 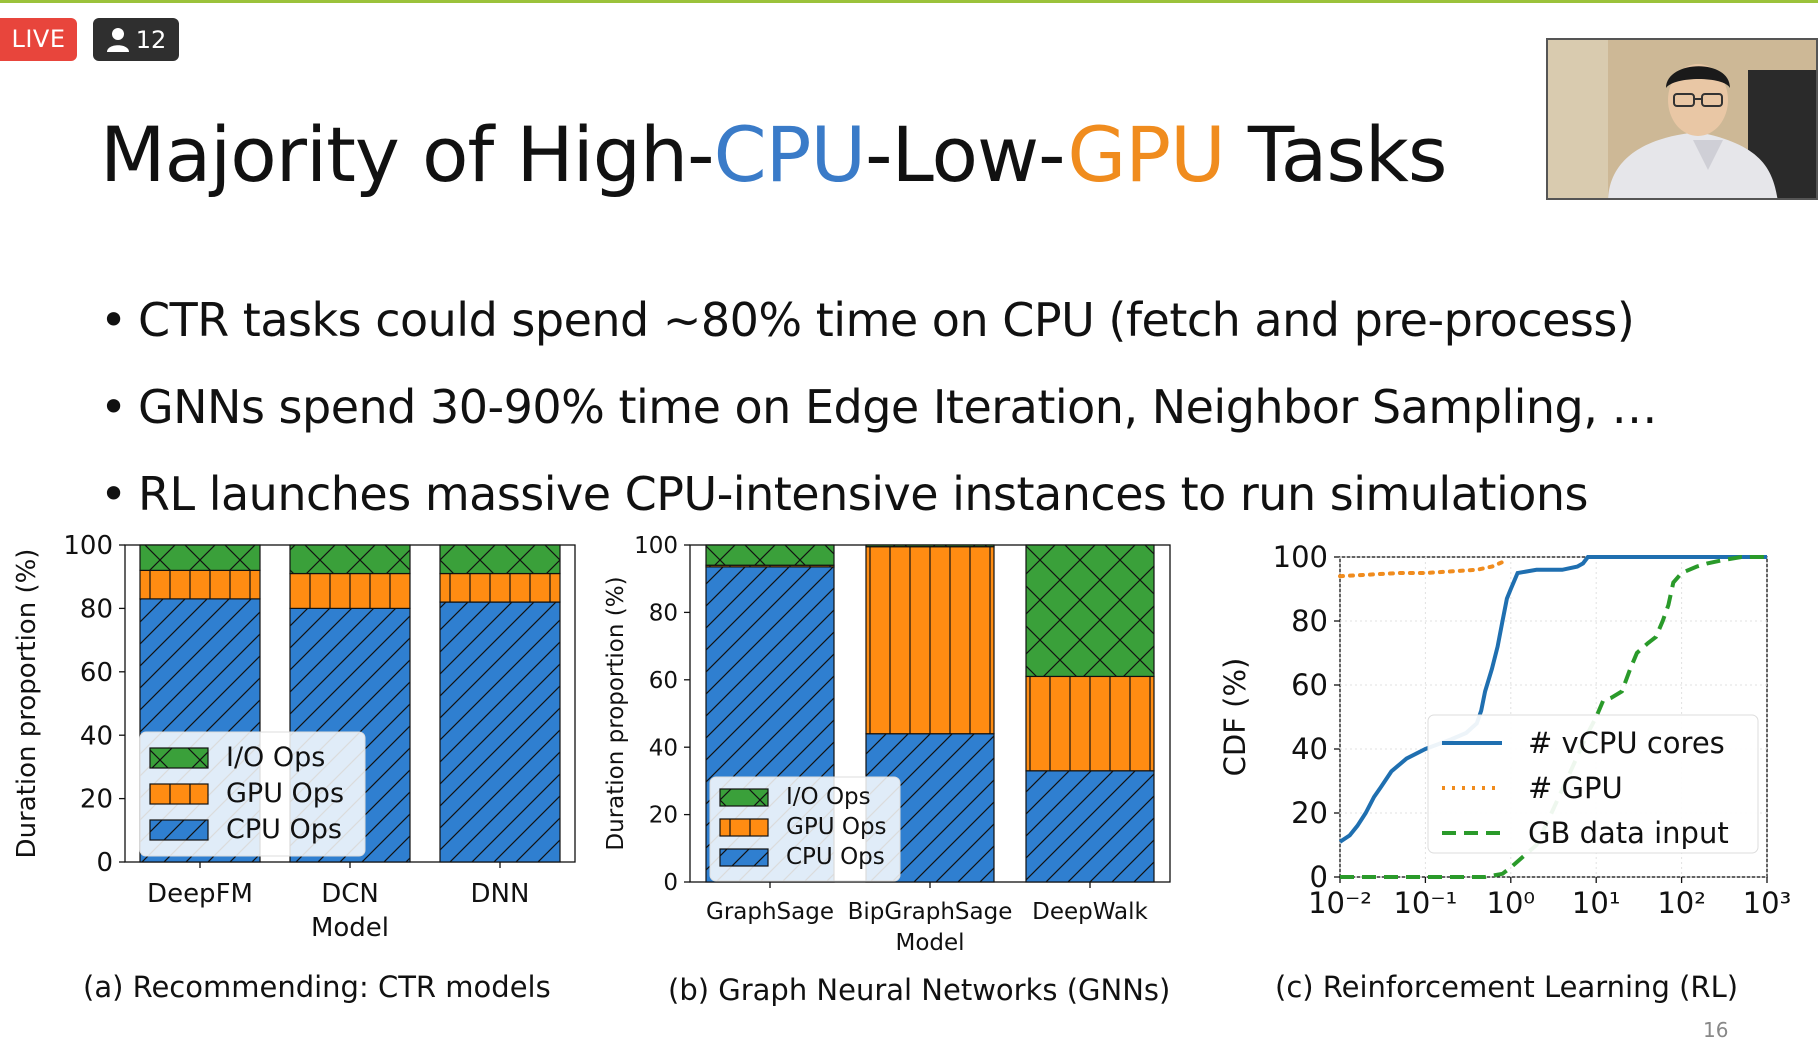 I want to click on title-part-1: Majority of High-, so click(x=407, y=154).